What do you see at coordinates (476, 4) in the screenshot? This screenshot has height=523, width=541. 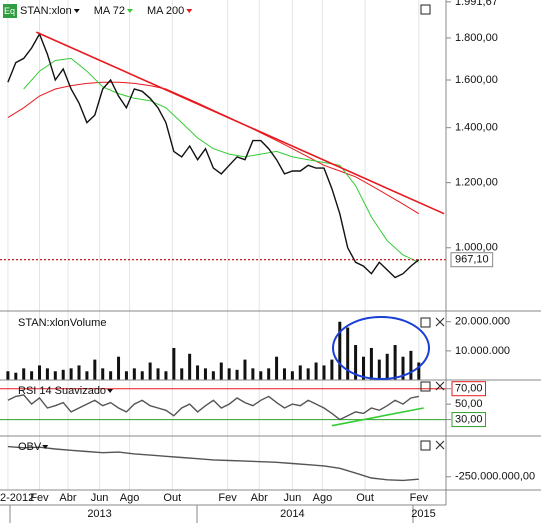 I see `y-tick-label: 1.991,67` at bounding box center [476, 4].